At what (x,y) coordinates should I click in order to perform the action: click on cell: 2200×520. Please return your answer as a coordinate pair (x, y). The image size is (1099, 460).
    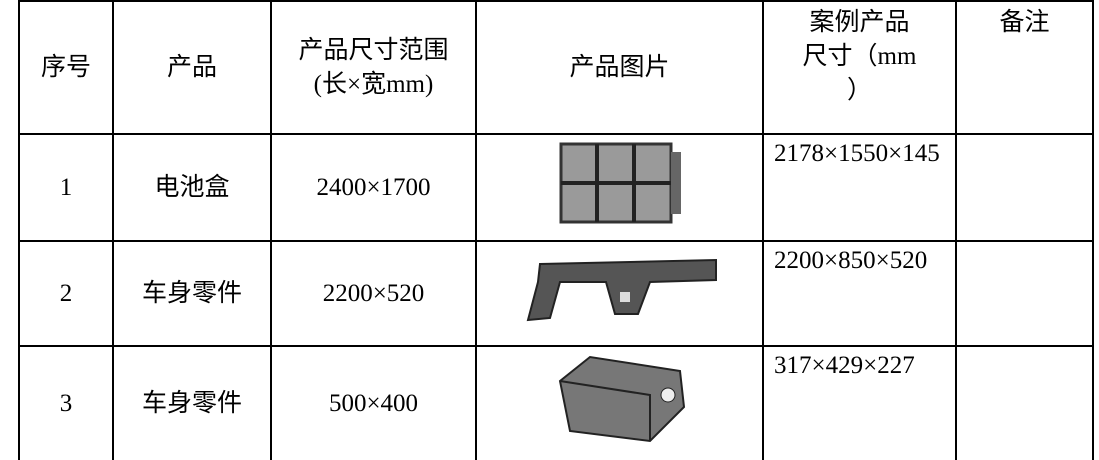
    Looking at the image, I should click on (373, 293).